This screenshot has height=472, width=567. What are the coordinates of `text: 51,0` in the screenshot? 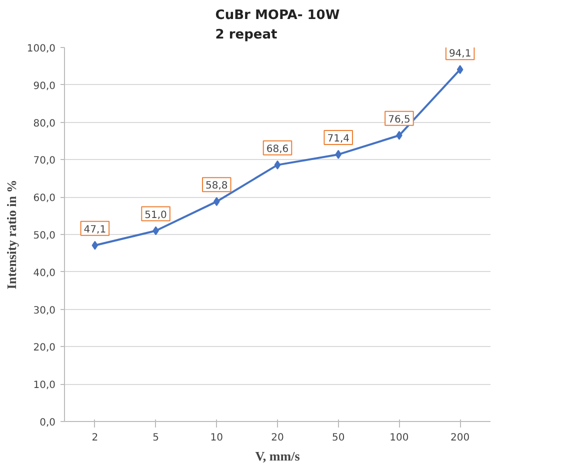 It's located at (155, 215).